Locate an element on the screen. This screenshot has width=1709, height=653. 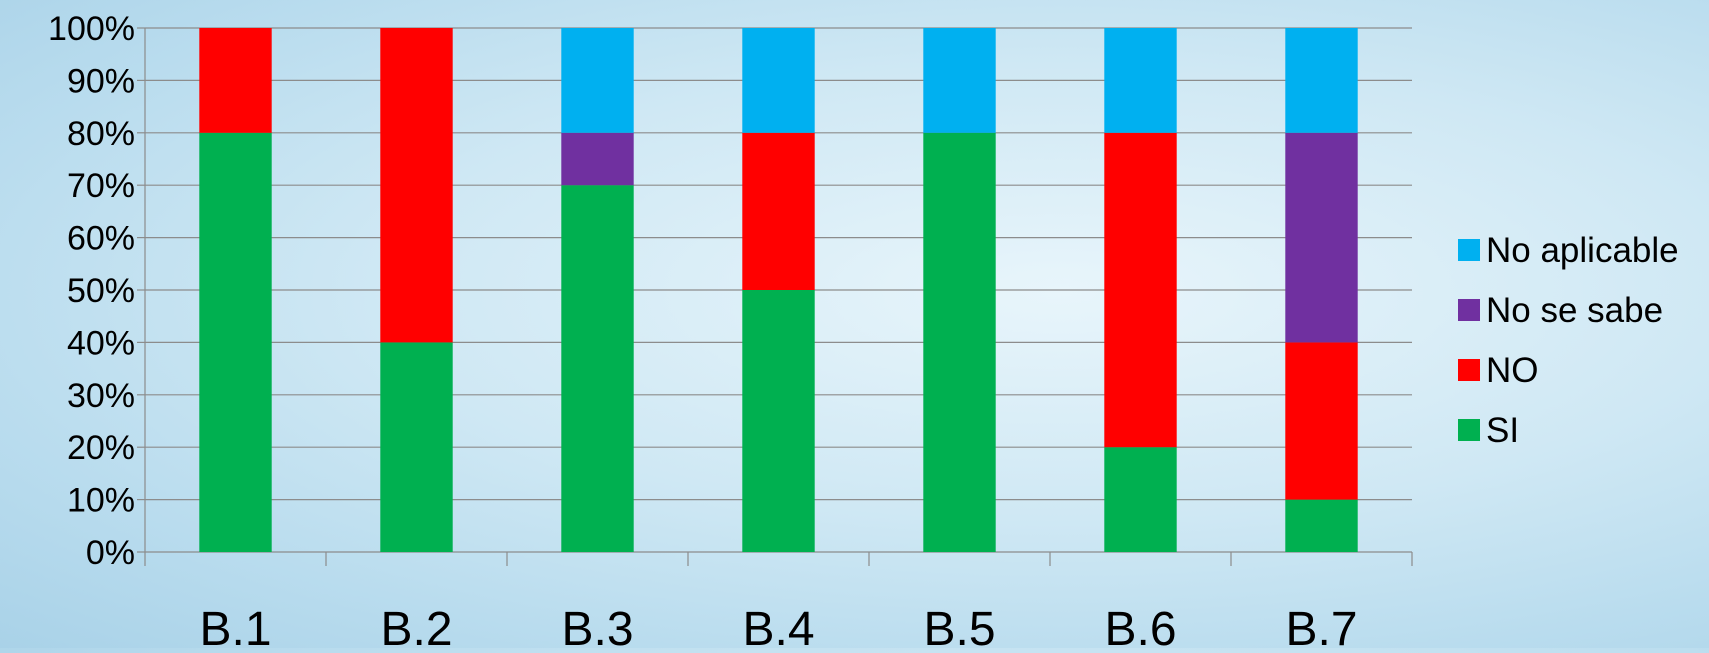
x-category-label: B.5 is located at coordinates (959, 625).